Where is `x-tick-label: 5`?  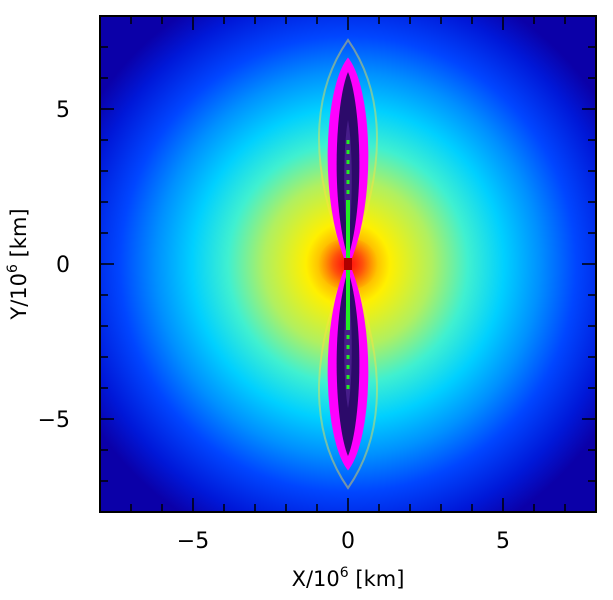 x-tick-label: 5 is located at coordinates (503, 541).